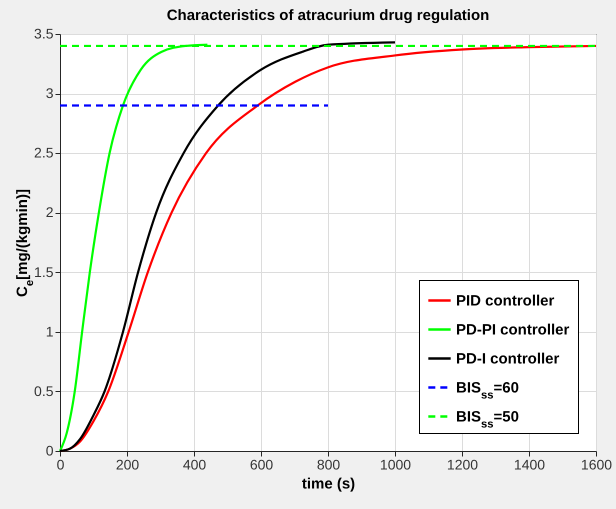  I want to click on x-tick-label: 1200, so click(462, 464).